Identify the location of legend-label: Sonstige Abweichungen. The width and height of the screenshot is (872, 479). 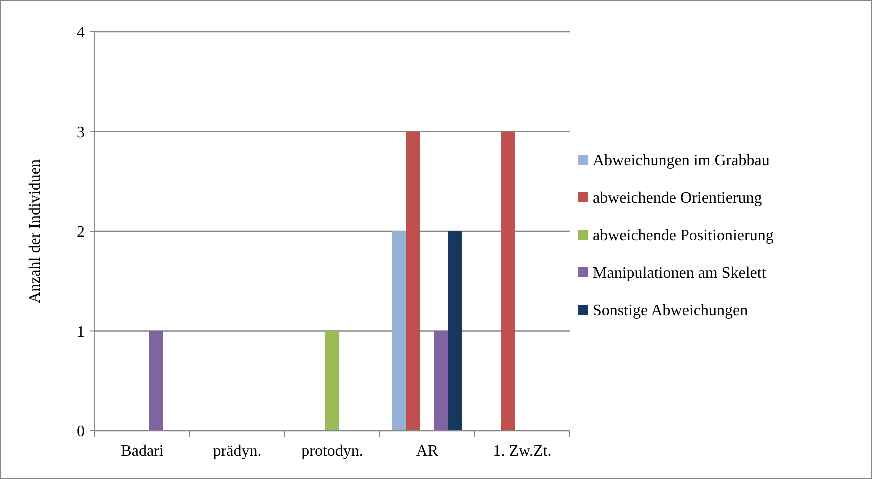
(670, 311).